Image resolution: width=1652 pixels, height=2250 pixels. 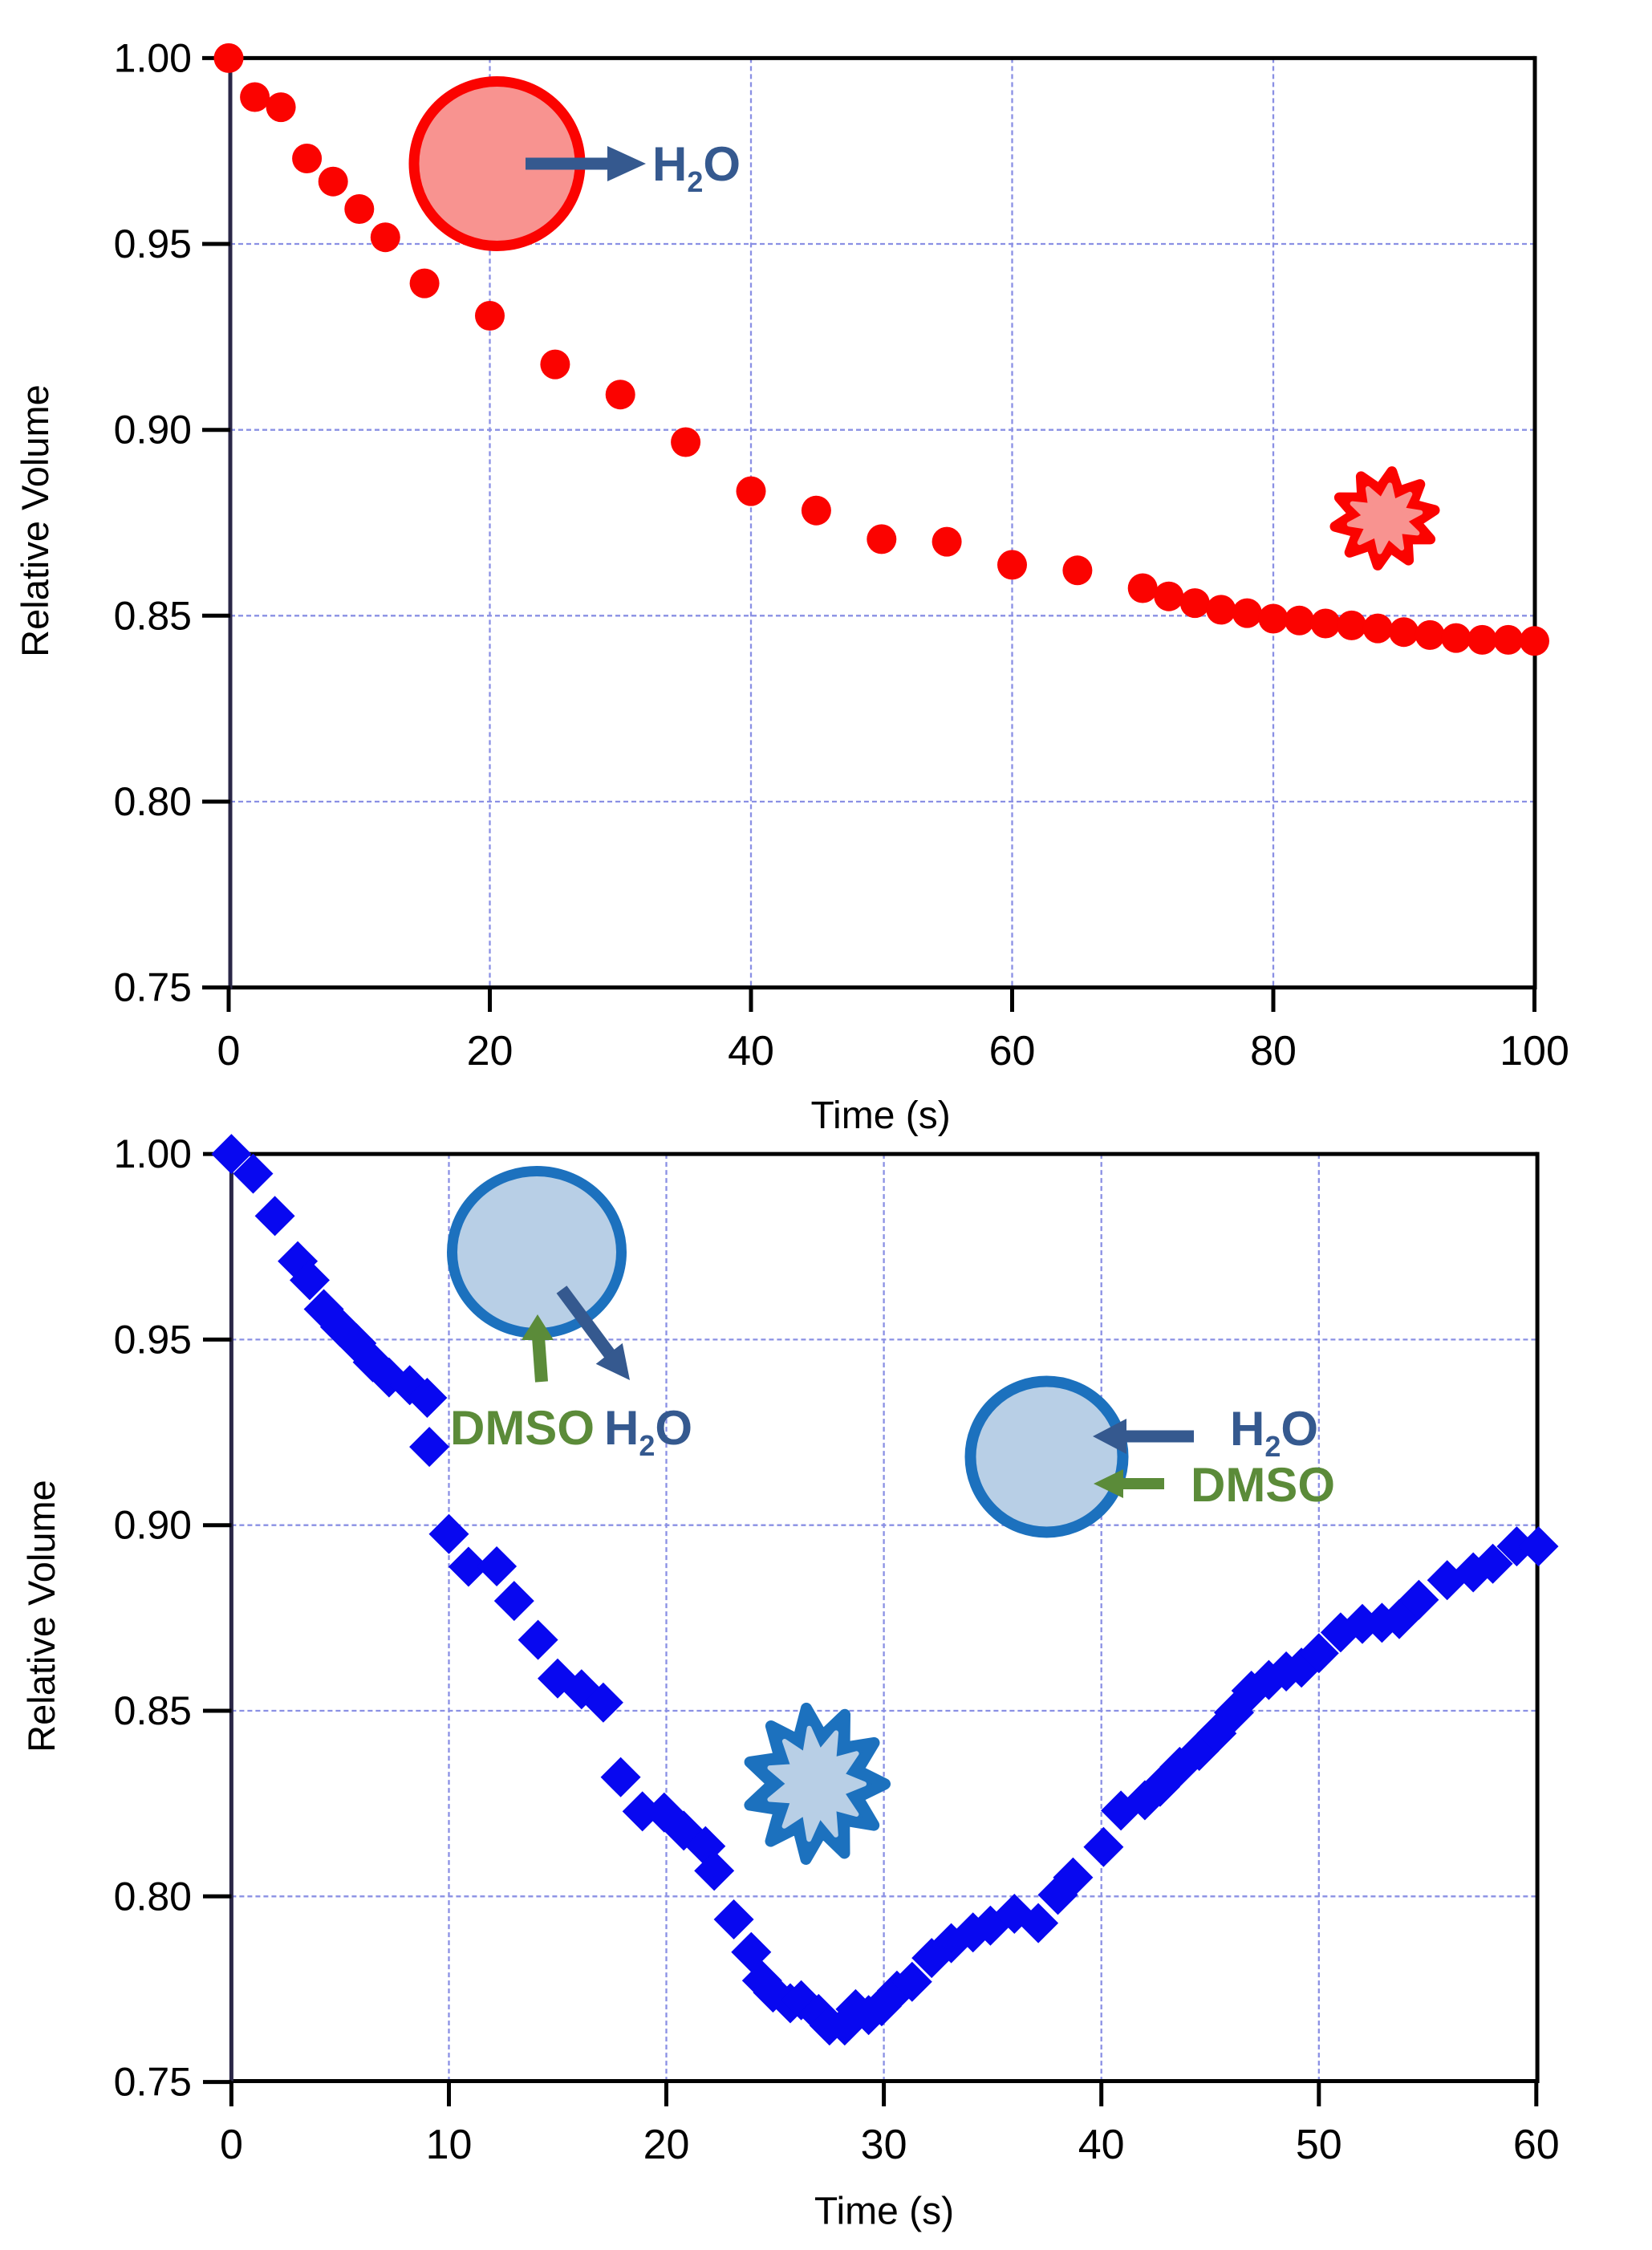 What do you see at coordinates (1274, 1432) in the screenshot?
I see `svg-text: H2O` at bounding box center [1274, 1432].